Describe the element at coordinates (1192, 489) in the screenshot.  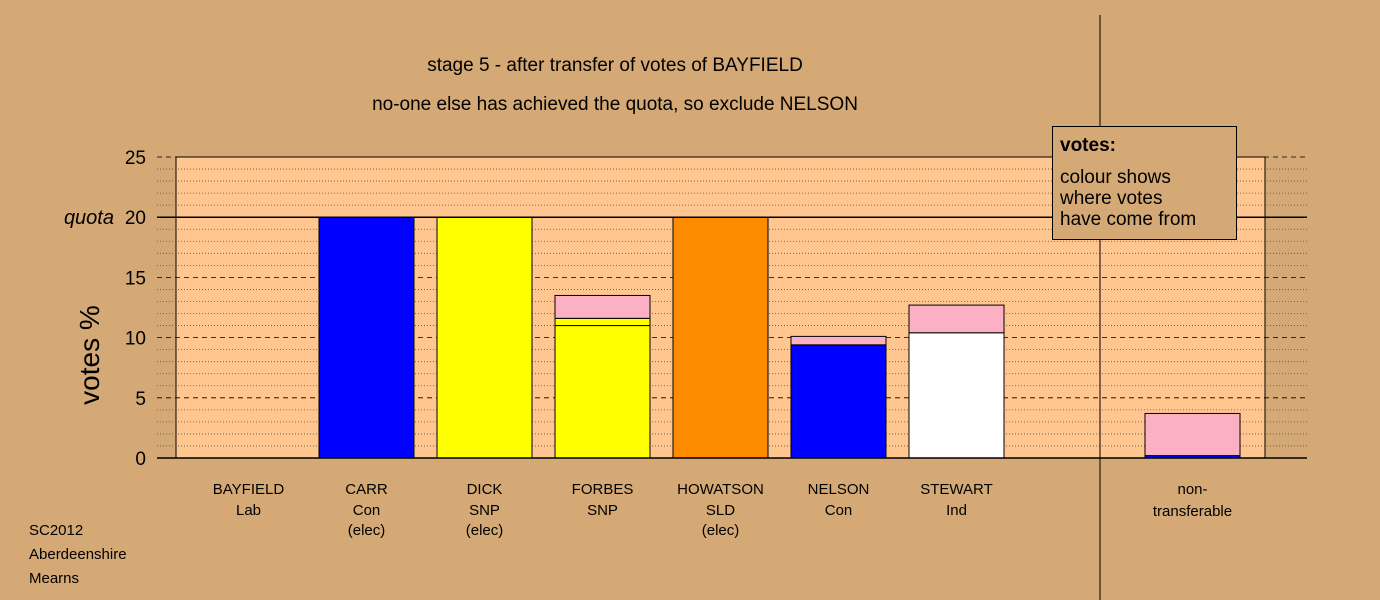
I see `nontransferable-label: non-` at that location.